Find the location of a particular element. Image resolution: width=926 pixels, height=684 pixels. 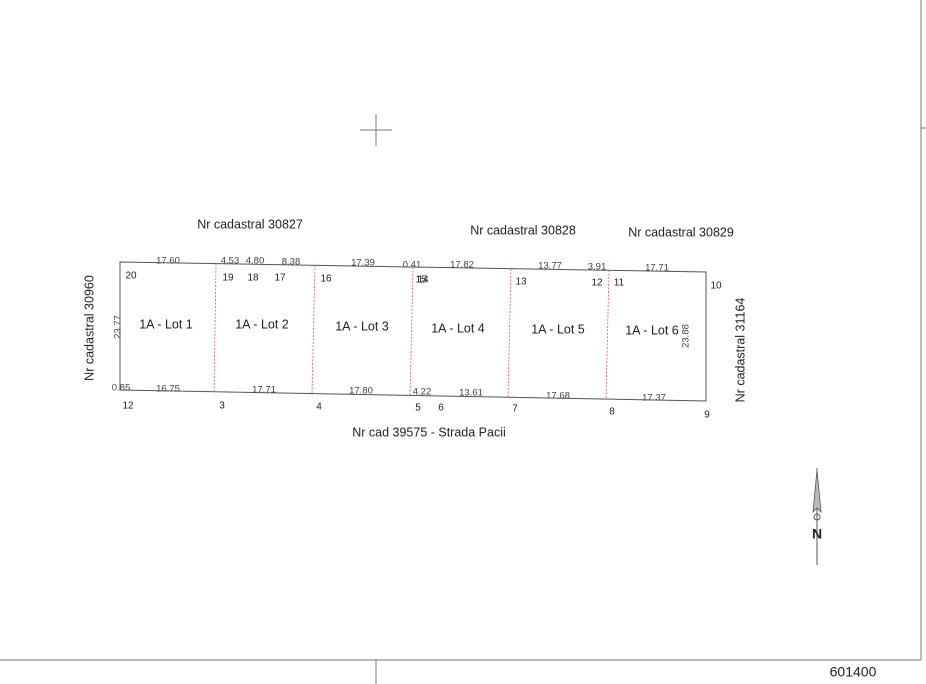

neighbor-label: Nr cadastral 31164 is located at coordinates (740, 350).